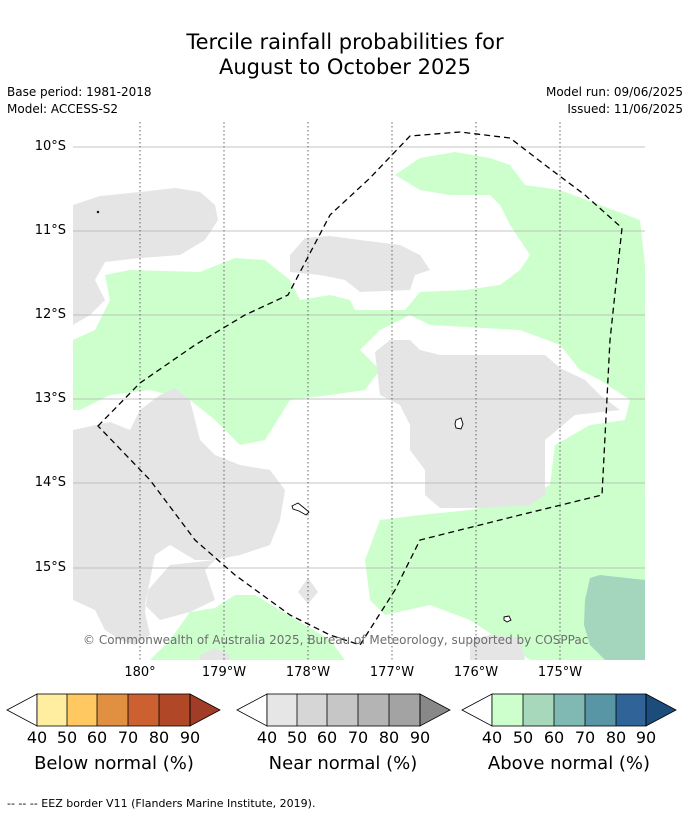 This screenshot has width=690, height=816. Describe the element at coordinates (616, 737) in the screenshot. I see `above-tick-80: 80` at that location.